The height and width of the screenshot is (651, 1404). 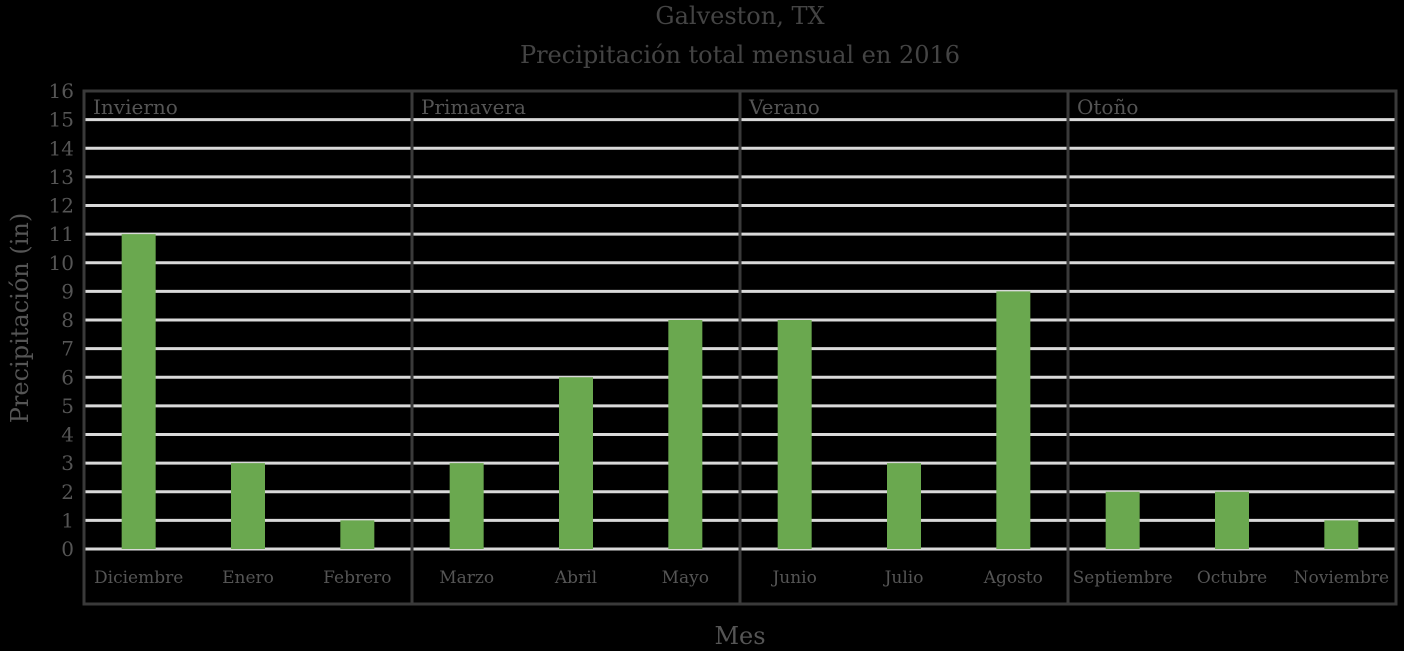 I want to click on y-tick-label: 0, so click(x=67, y=549).